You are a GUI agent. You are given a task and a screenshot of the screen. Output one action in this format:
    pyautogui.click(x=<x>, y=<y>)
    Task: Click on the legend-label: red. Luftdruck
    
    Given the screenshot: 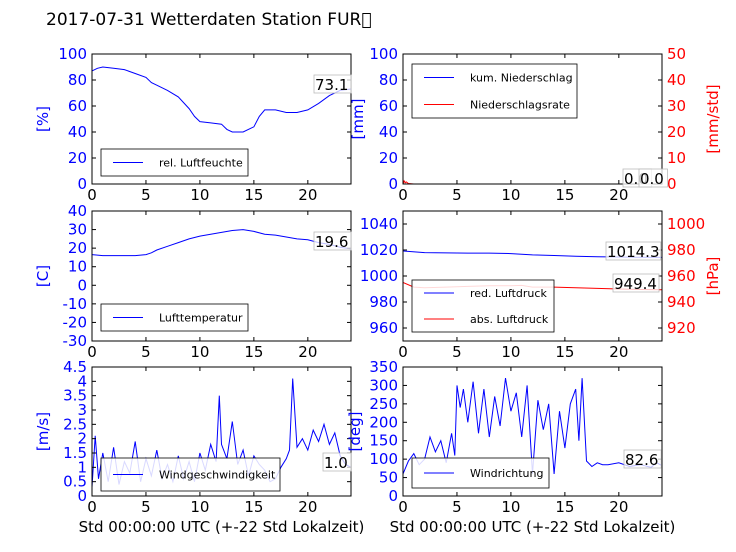 What is the action you would take?
    pyautogui.click(x=508, y=293)
    